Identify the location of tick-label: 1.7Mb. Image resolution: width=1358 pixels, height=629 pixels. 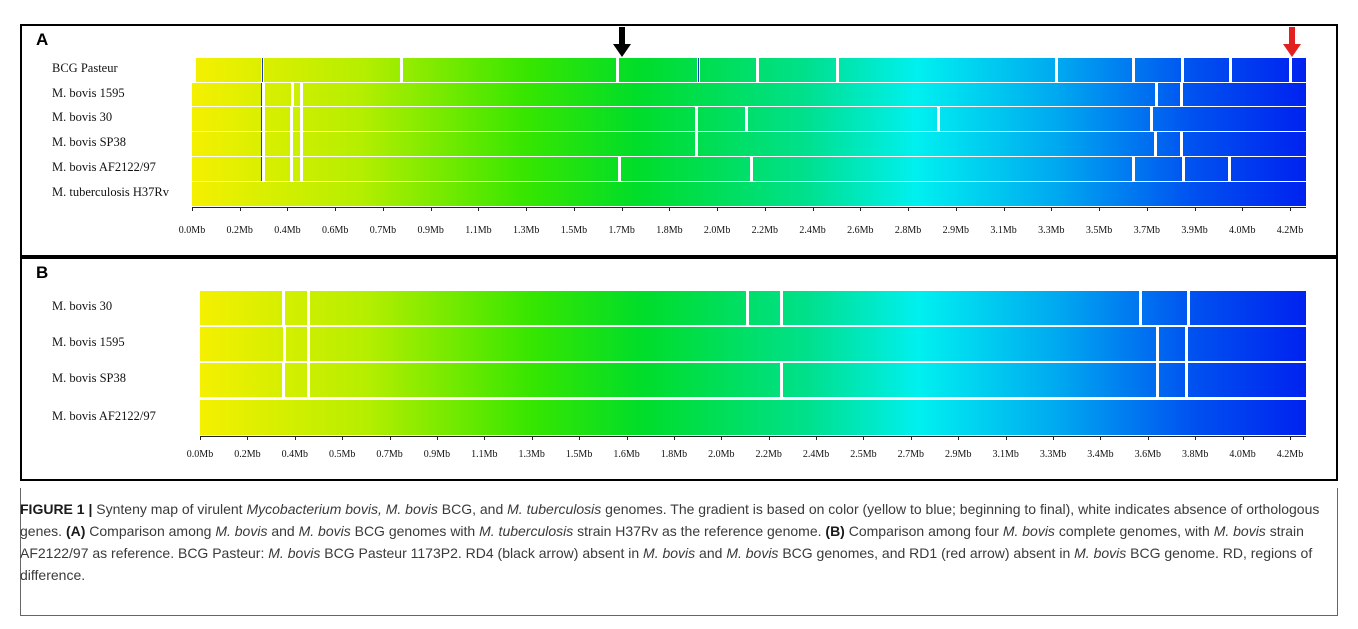
(621, 230).